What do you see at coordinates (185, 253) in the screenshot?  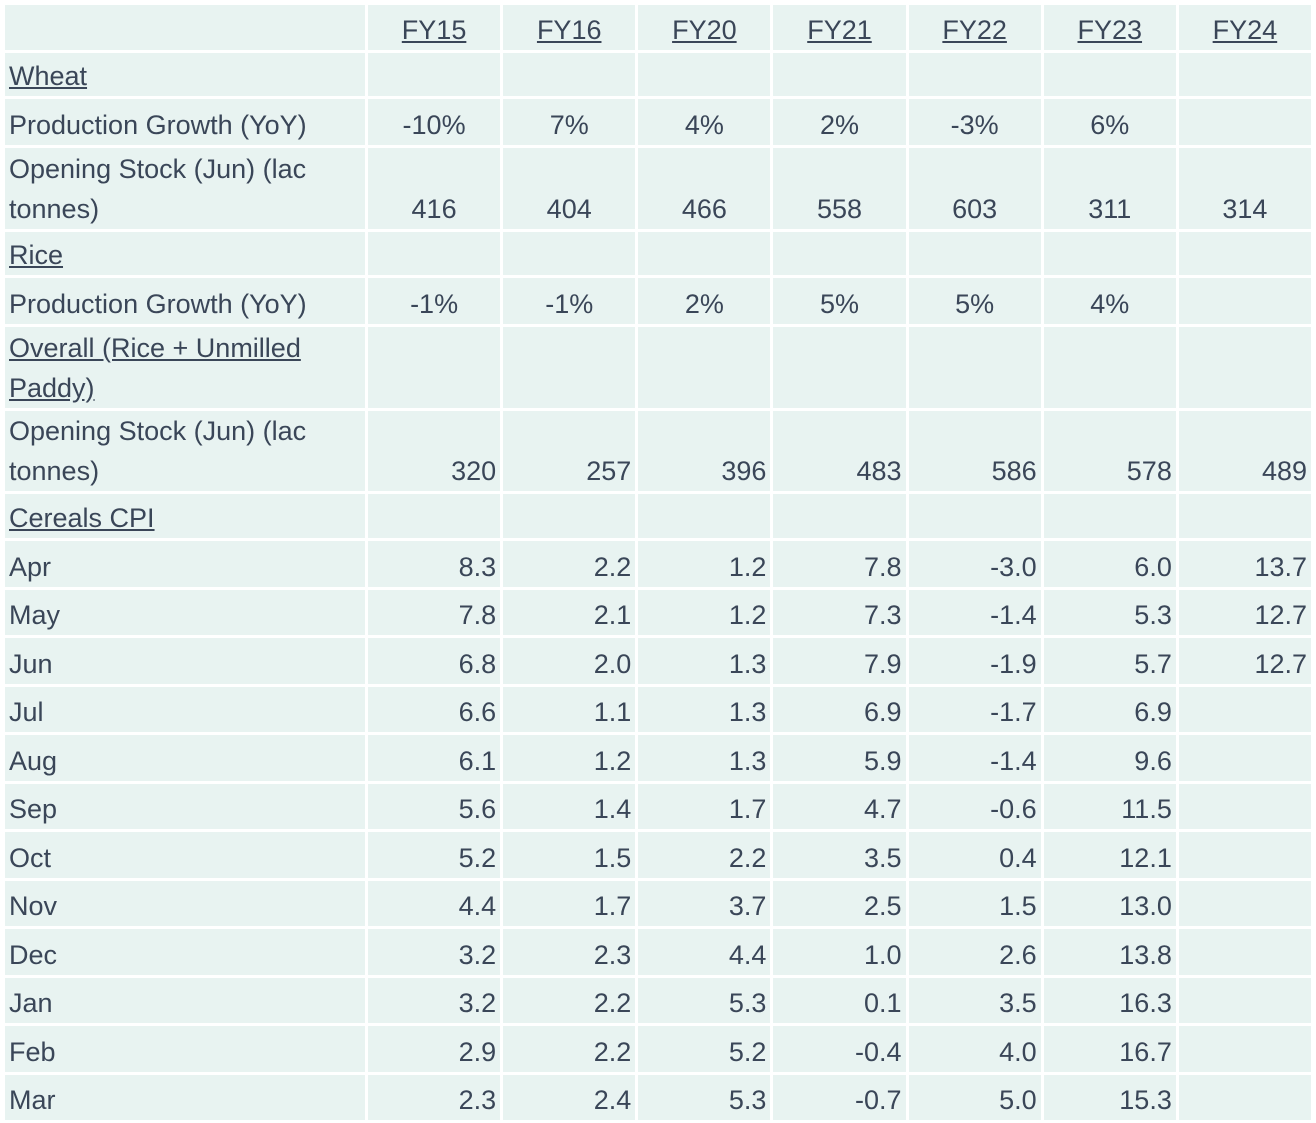 I see `section-title-rice: Rice` at bounding box center [185, 253].